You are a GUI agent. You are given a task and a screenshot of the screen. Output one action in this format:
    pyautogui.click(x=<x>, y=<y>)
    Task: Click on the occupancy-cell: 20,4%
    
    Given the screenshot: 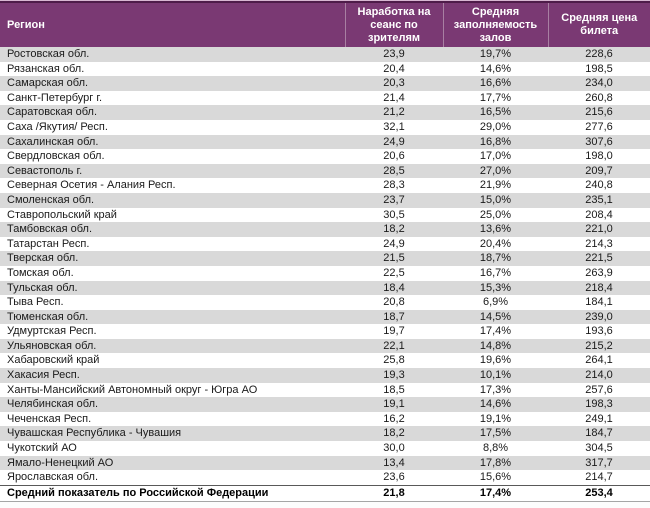 What is the action you would take?
    pyautogui.click(x=495, y=243)
    